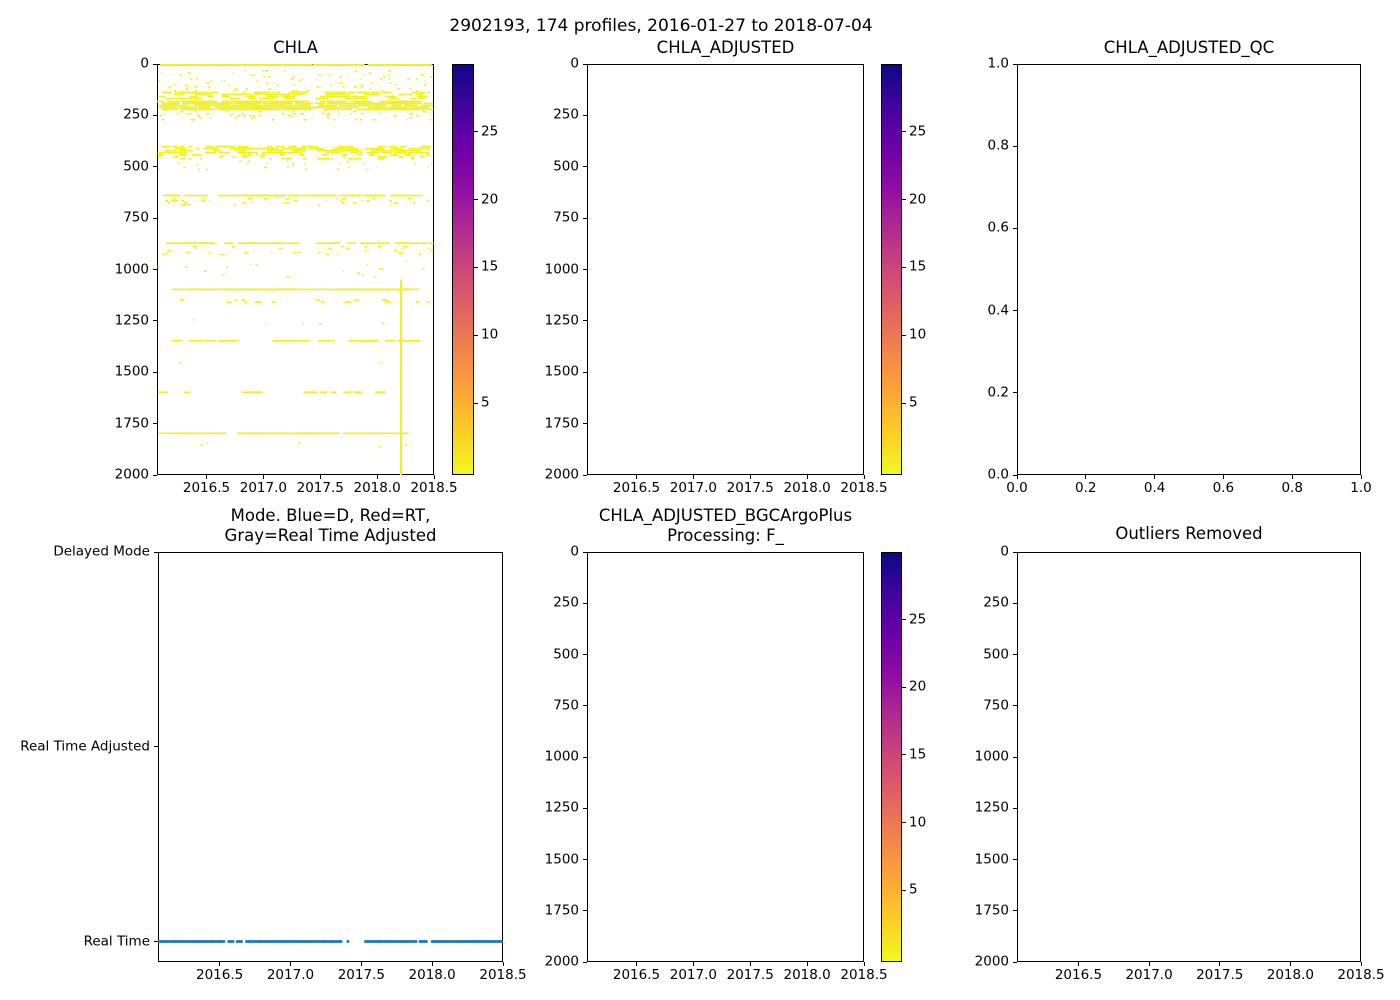 Image resolution: width=1400 pixels, height=1000 pixels. Describe the element at coordinates (330, 941) in the screenshot. I see `mode-points-layer` at that location.